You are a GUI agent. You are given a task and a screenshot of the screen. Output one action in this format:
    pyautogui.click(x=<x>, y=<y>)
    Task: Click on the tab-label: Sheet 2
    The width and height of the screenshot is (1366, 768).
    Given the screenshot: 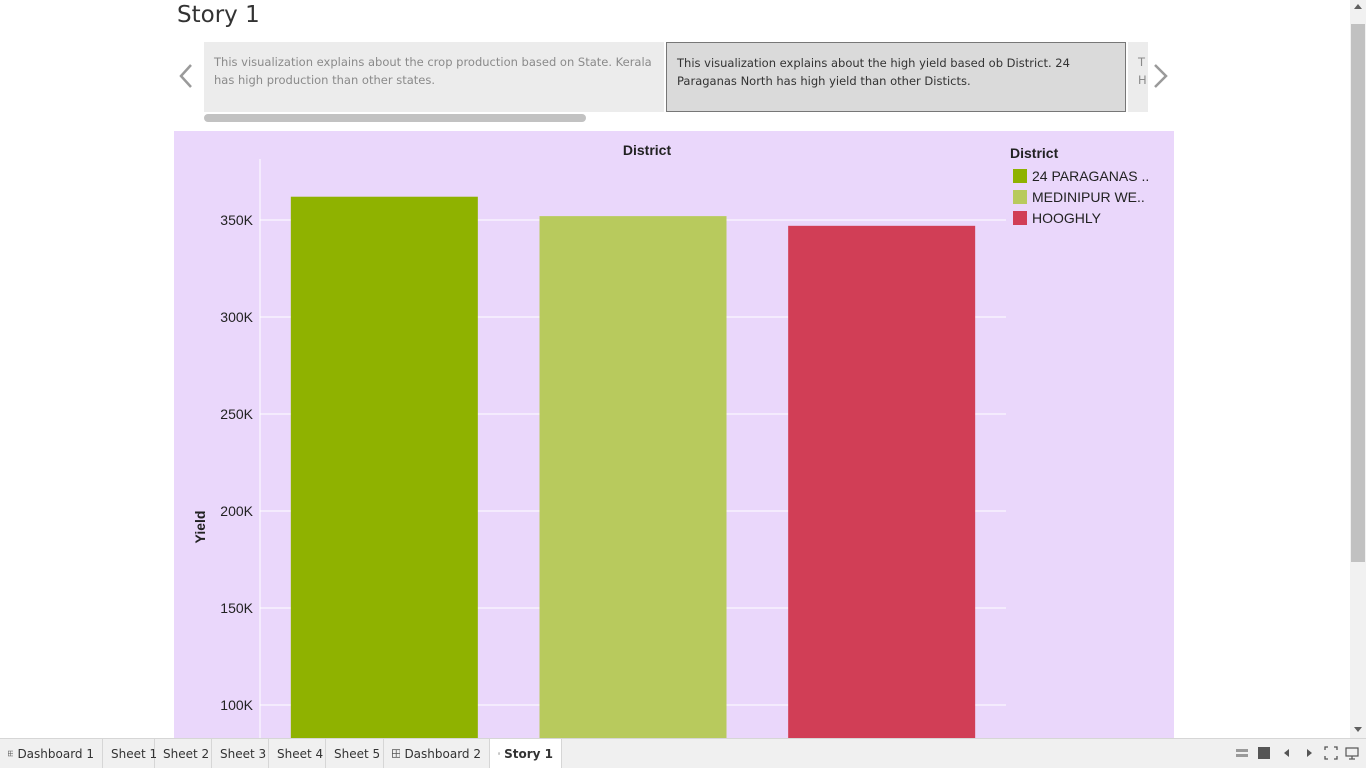 What is the action you would take?
    pyautogui.click(x=186, y=753)
    